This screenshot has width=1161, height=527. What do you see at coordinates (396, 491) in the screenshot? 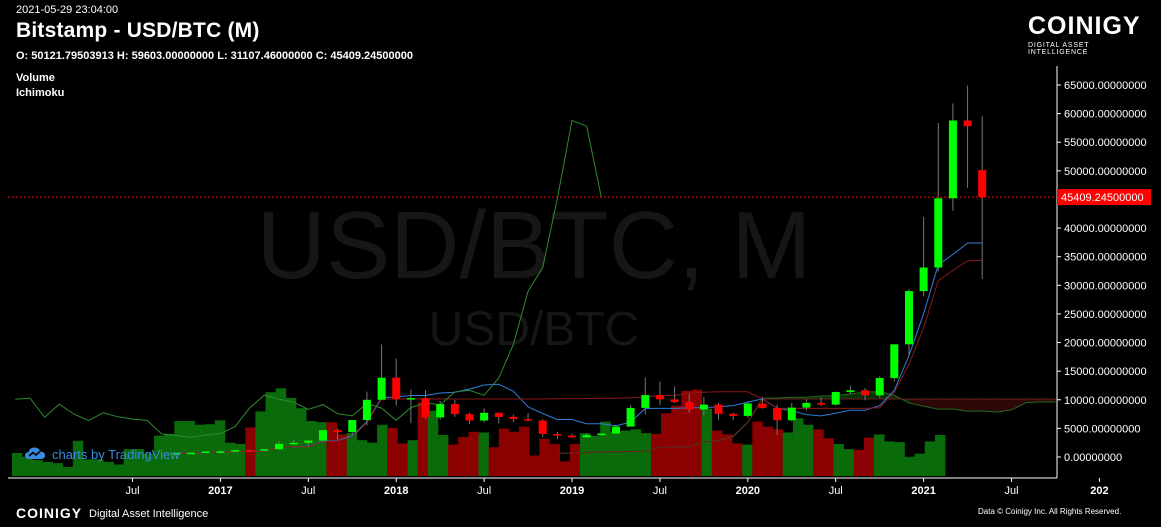
I see `x-tick-label: 2018` at bounding box center [396, 491].